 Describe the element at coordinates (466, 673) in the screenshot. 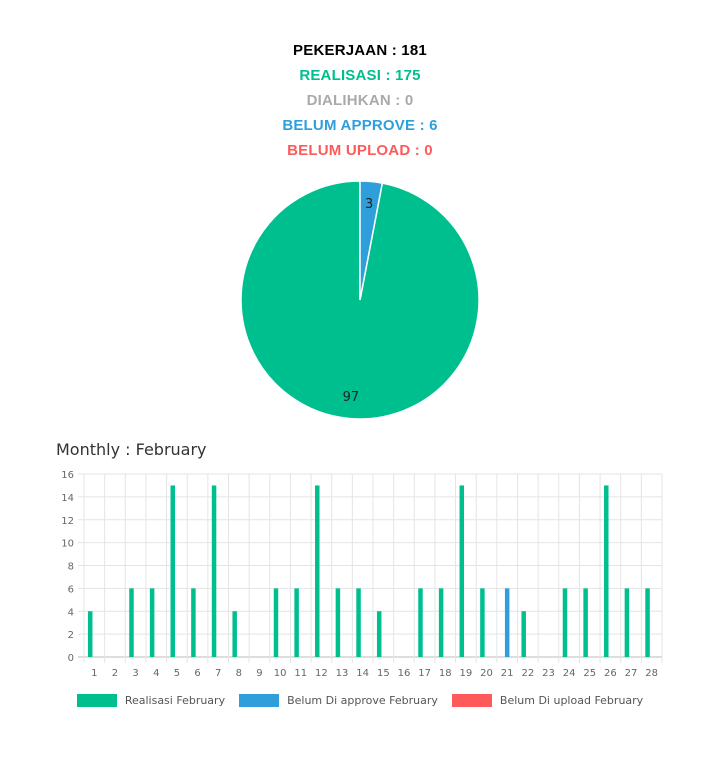

I see `x-tick-label: 19` at that location.